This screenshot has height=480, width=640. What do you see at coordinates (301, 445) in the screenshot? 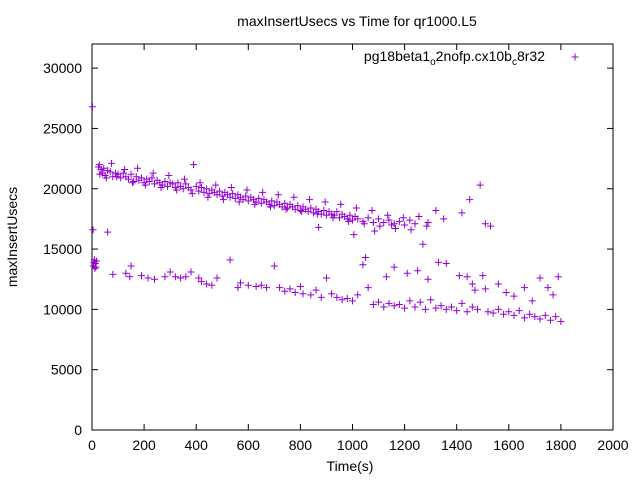
I see `x-tick-label: 800` at bounding box center [301, 445].